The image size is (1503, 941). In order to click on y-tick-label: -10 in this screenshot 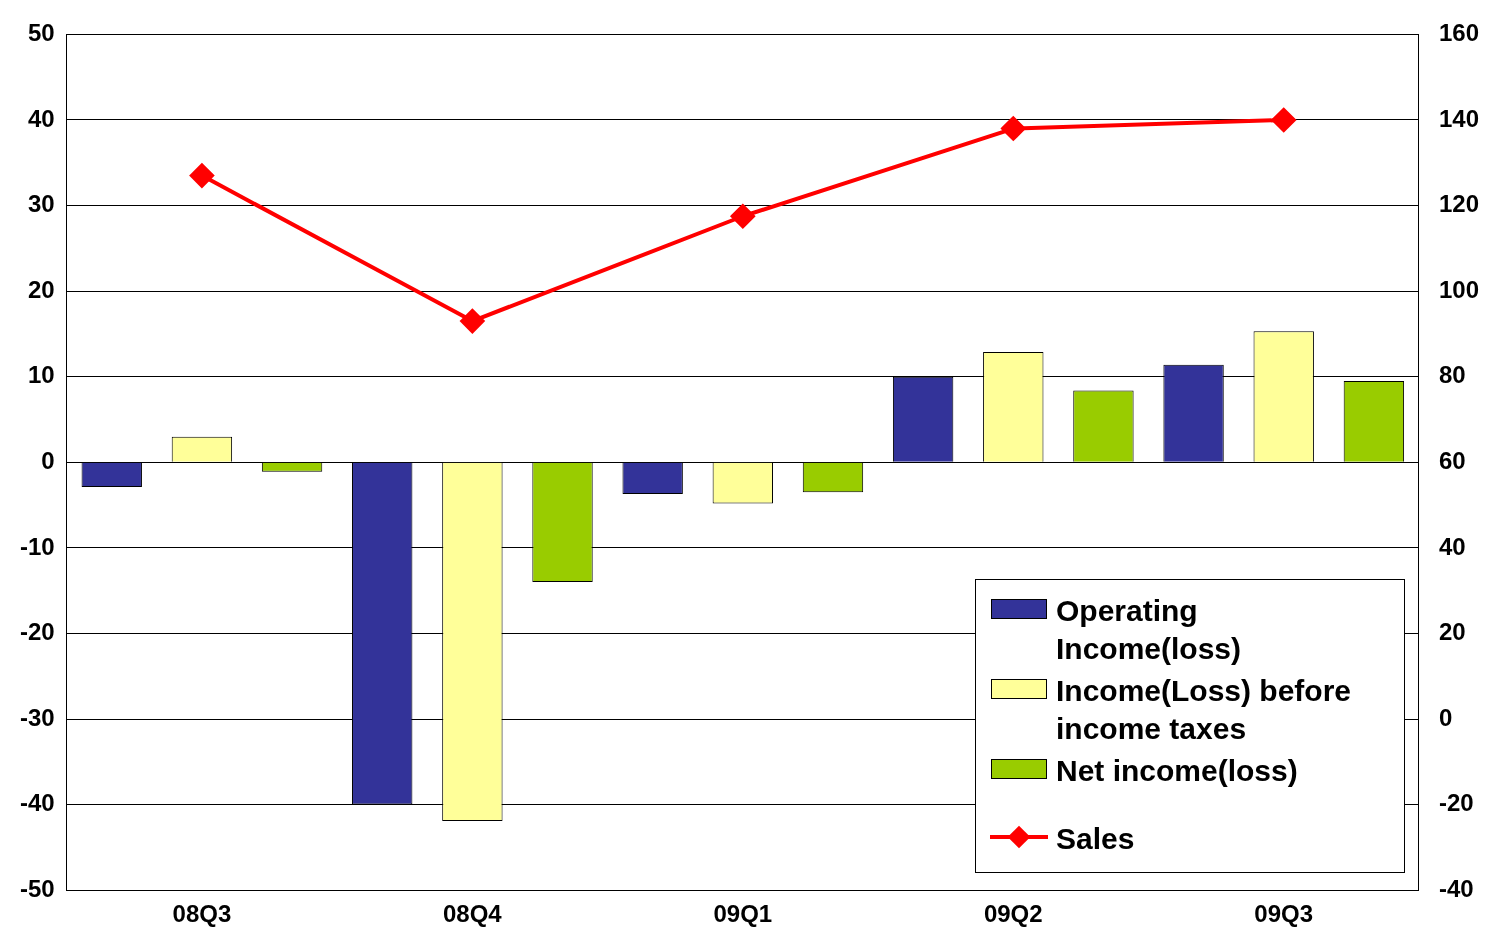, I will do `click(37, 546)`.